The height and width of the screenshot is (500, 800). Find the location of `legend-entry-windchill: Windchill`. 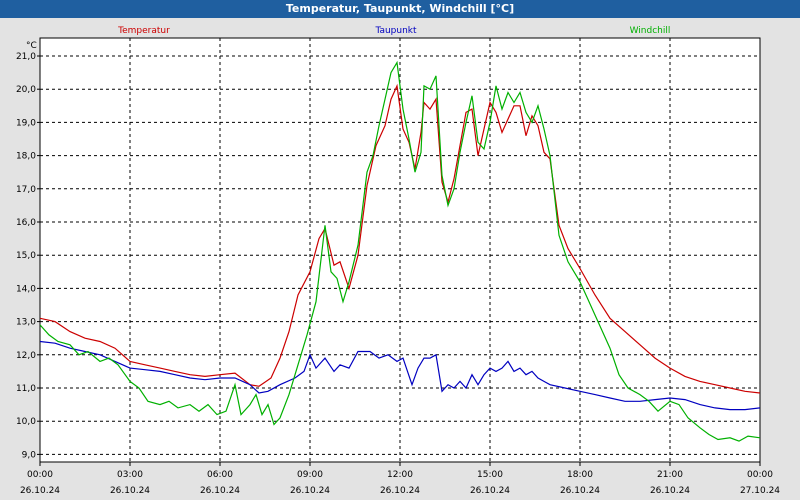

legend-entry-windchill: Windchill is located at coordinates (650, 31).